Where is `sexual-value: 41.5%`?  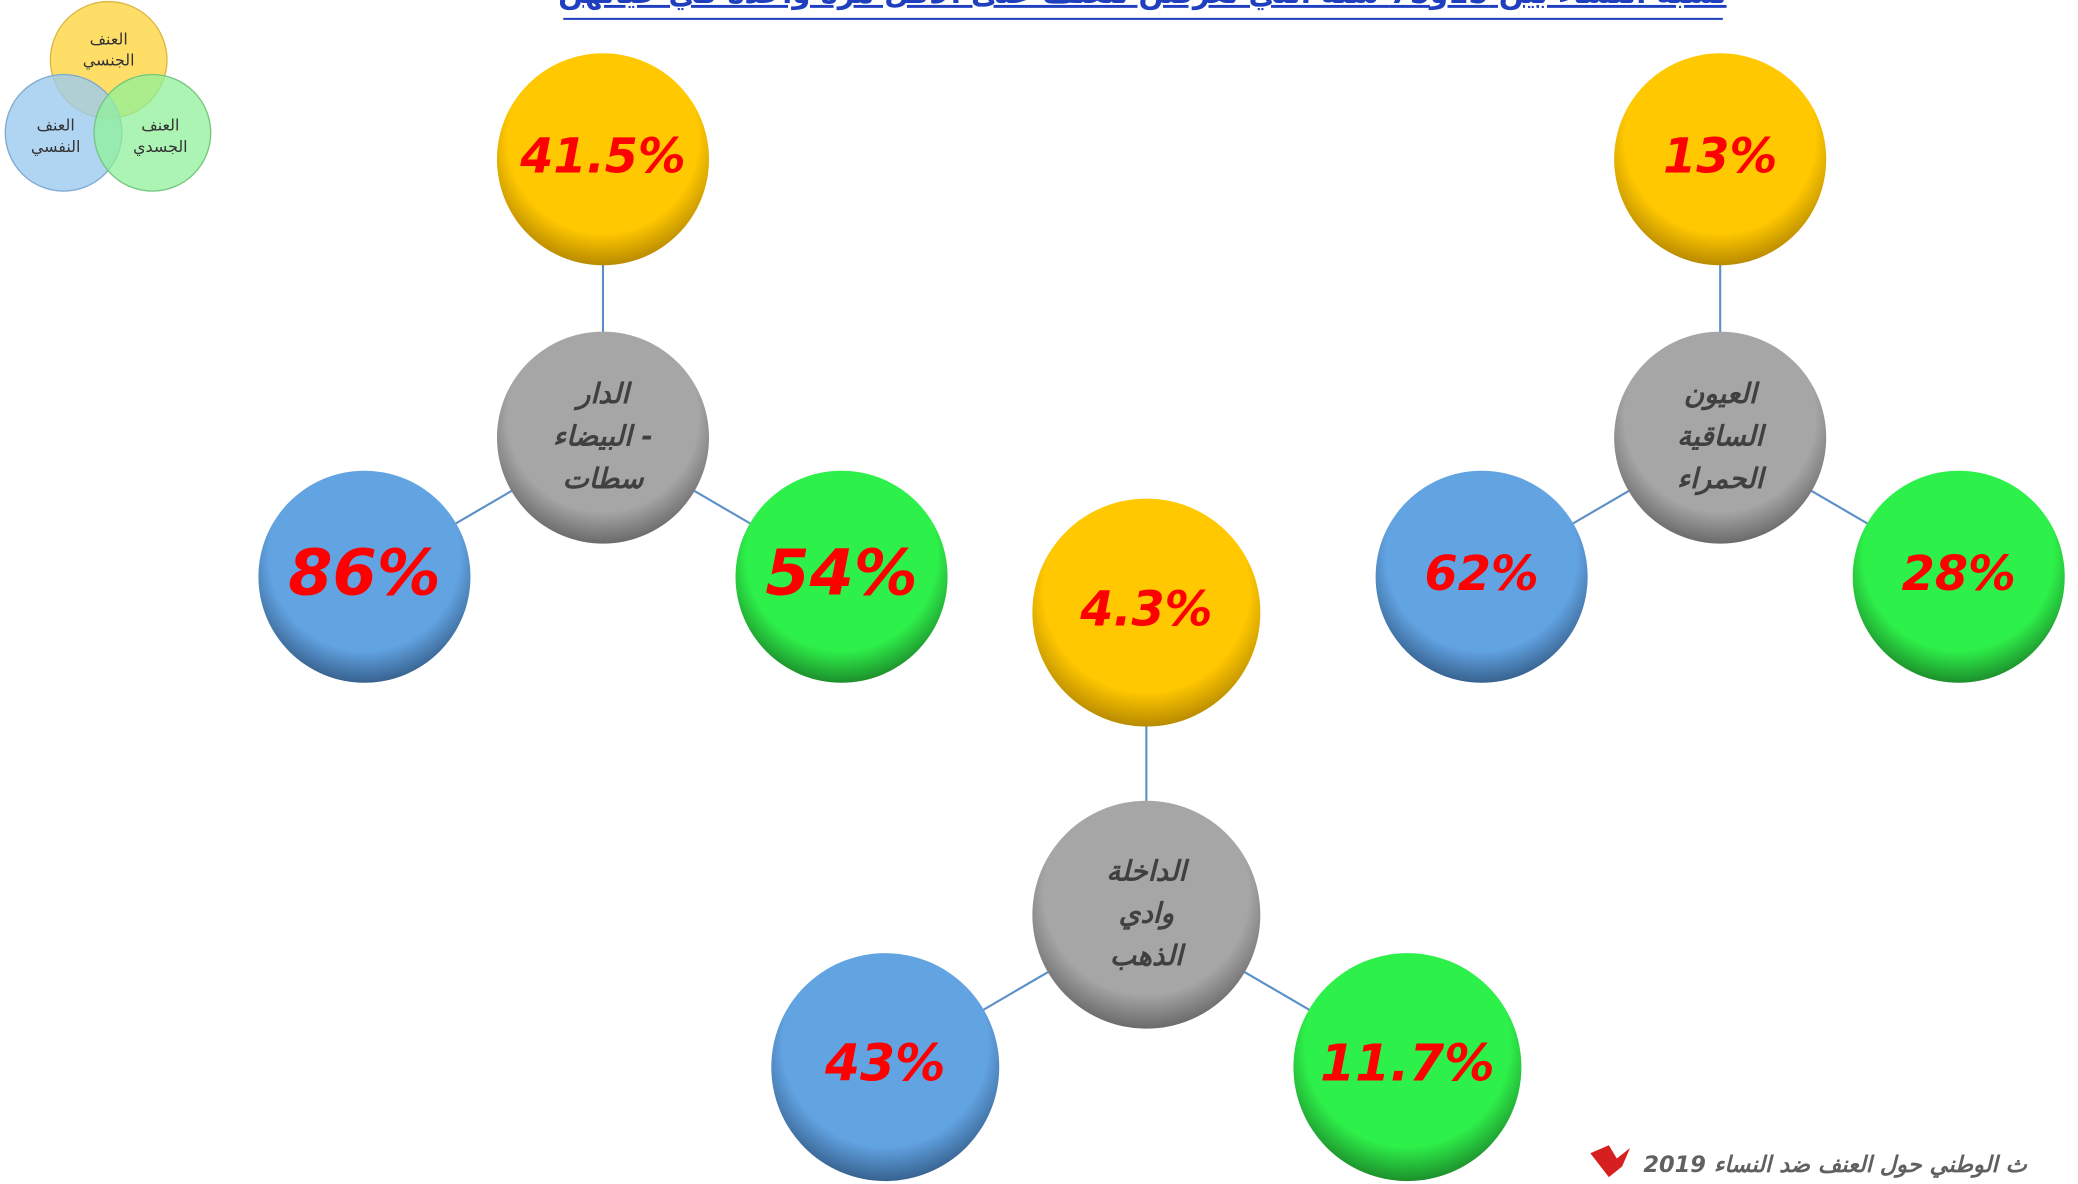 sexual-value: 41.5% is located at coordinates (602, 156).